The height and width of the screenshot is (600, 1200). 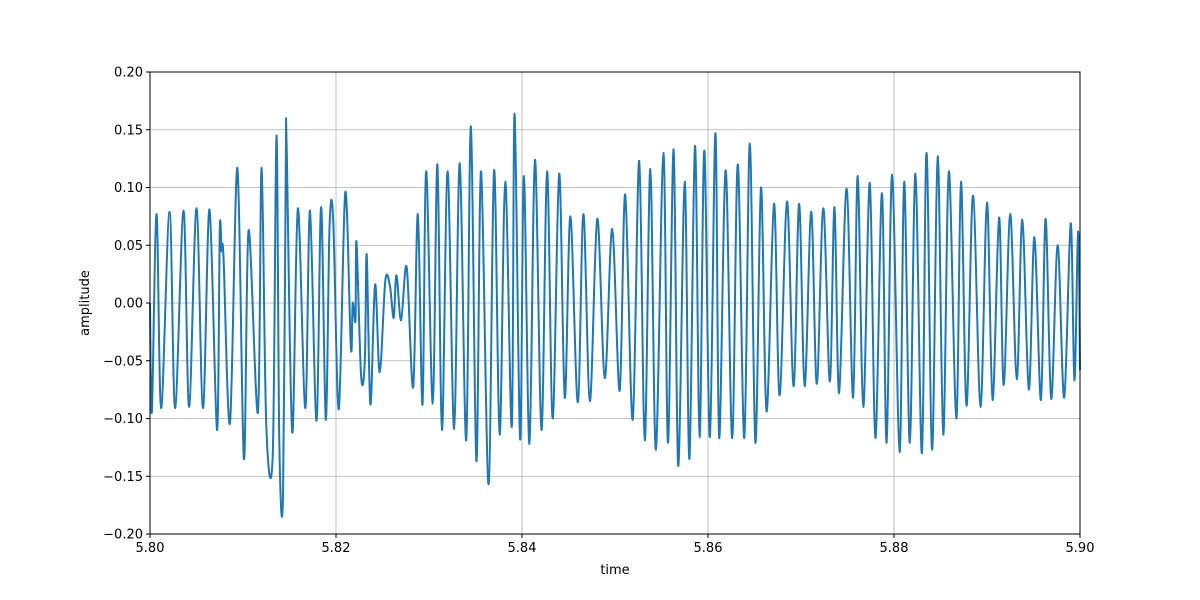 What do you see at coordinates (128, 130) in the screenshot?
I see `y-tick-label: 0.15` at bounding box center [128, 130].